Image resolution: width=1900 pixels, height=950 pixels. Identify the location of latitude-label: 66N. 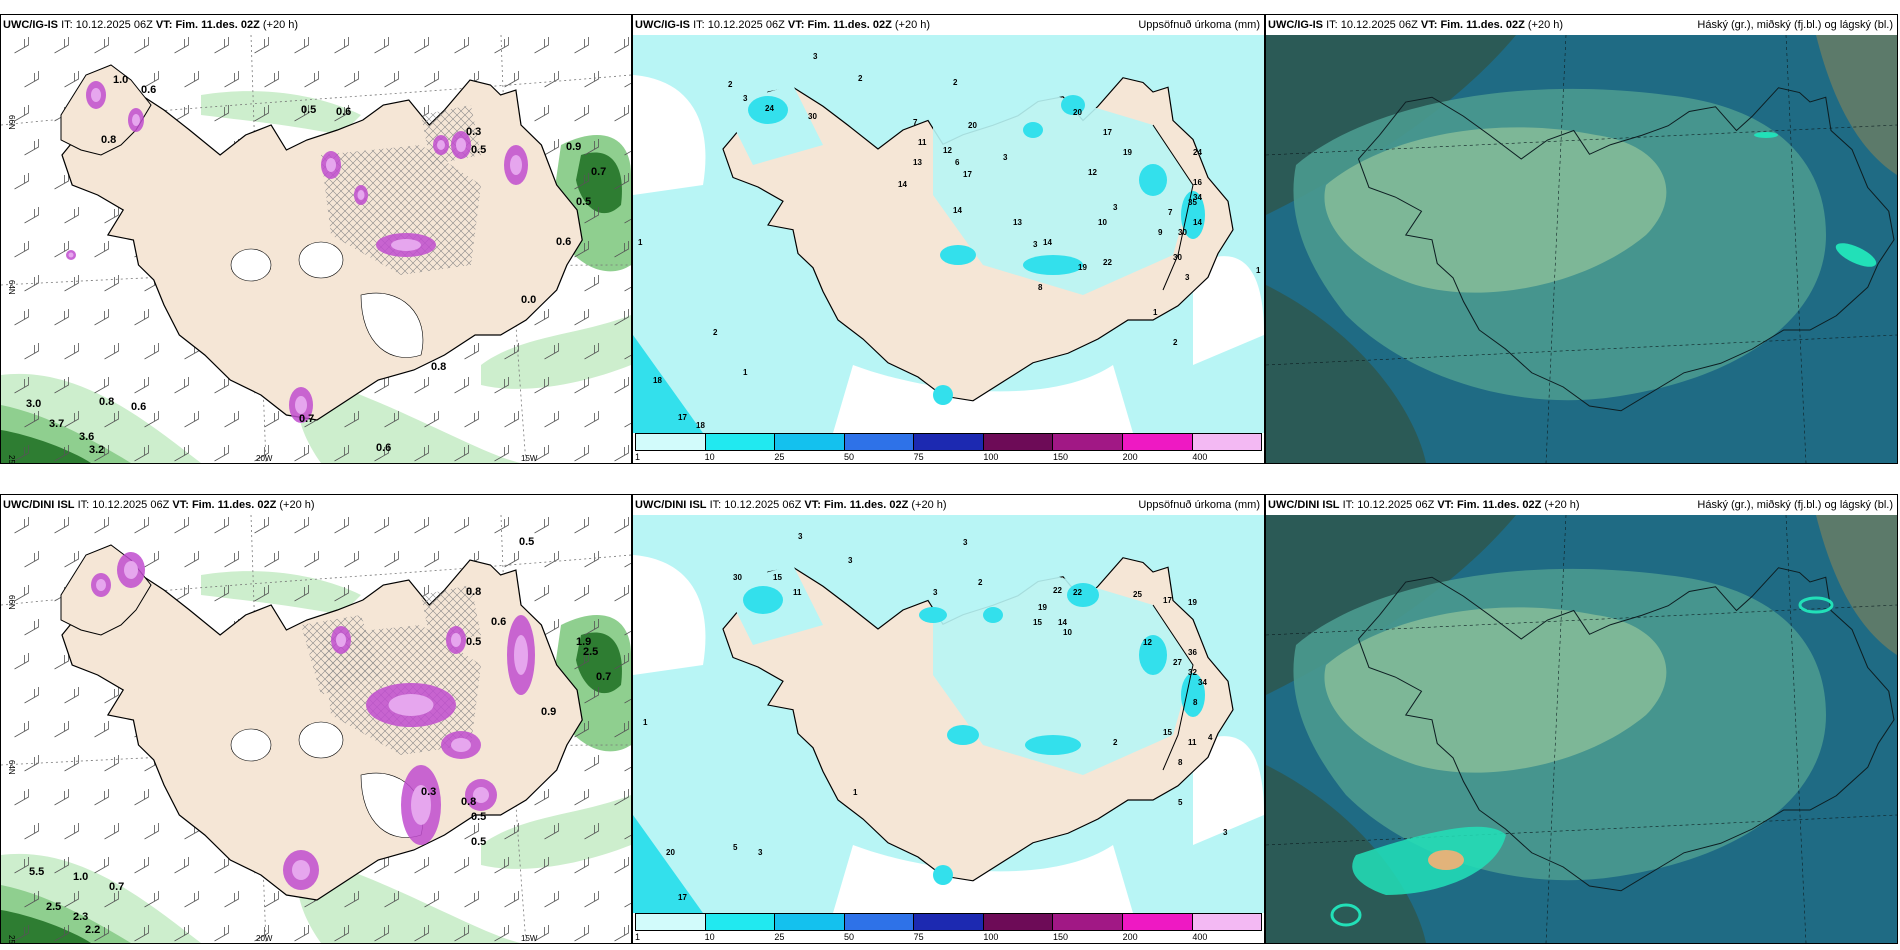
(11, 122).